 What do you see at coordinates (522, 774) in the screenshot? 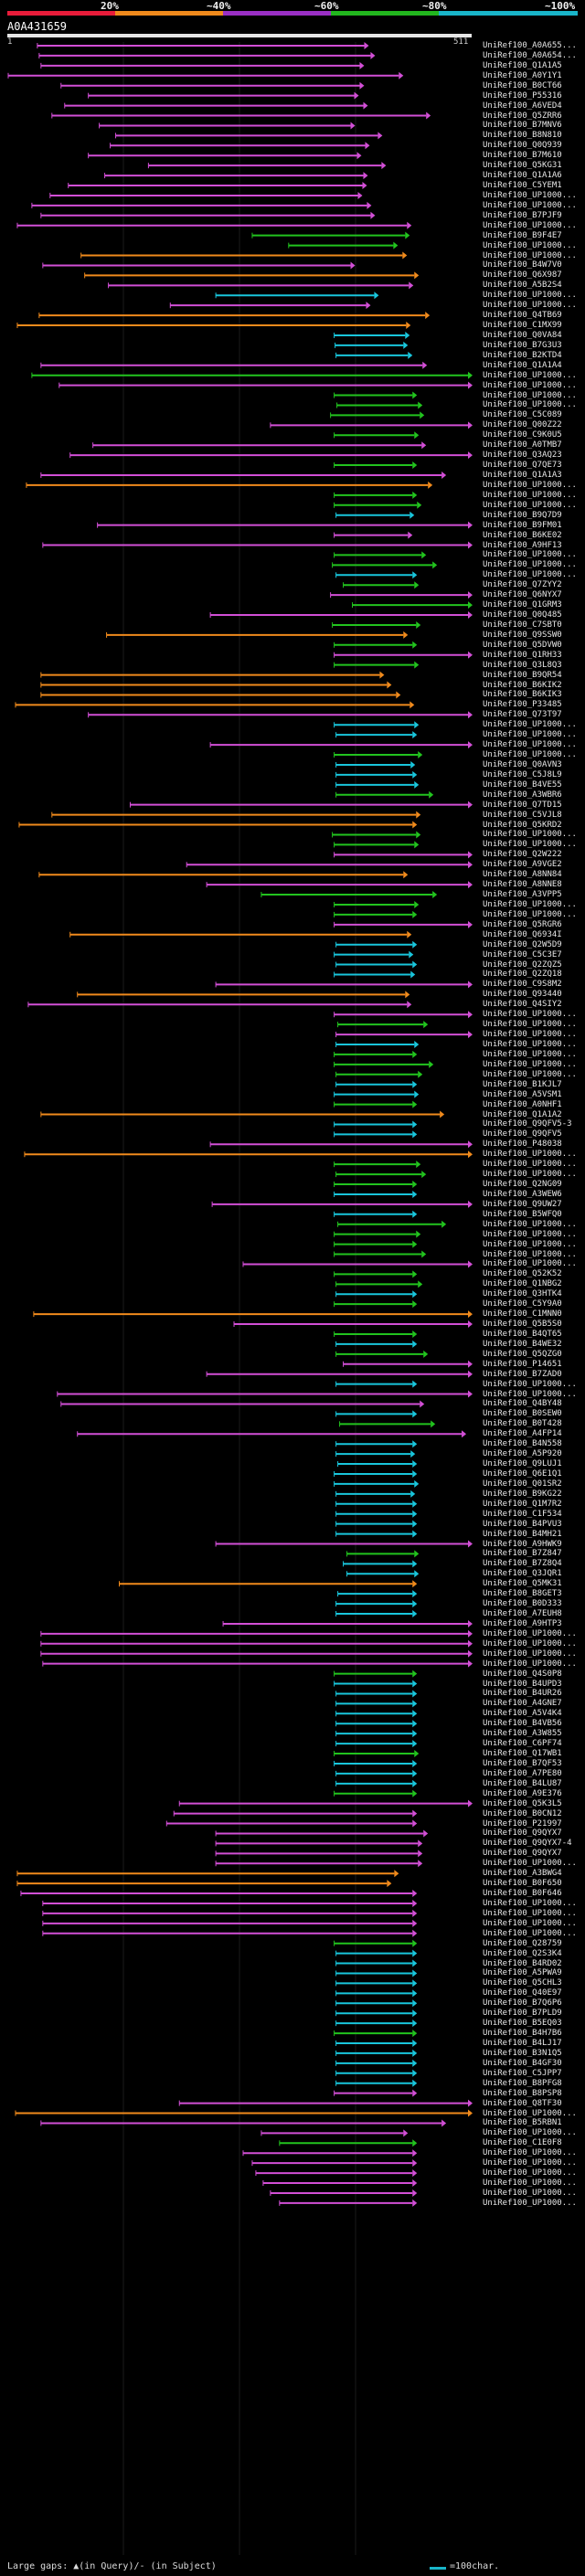
I see `hit-label: UniRef100_C5J8L9` at bounding box center [522, 774].